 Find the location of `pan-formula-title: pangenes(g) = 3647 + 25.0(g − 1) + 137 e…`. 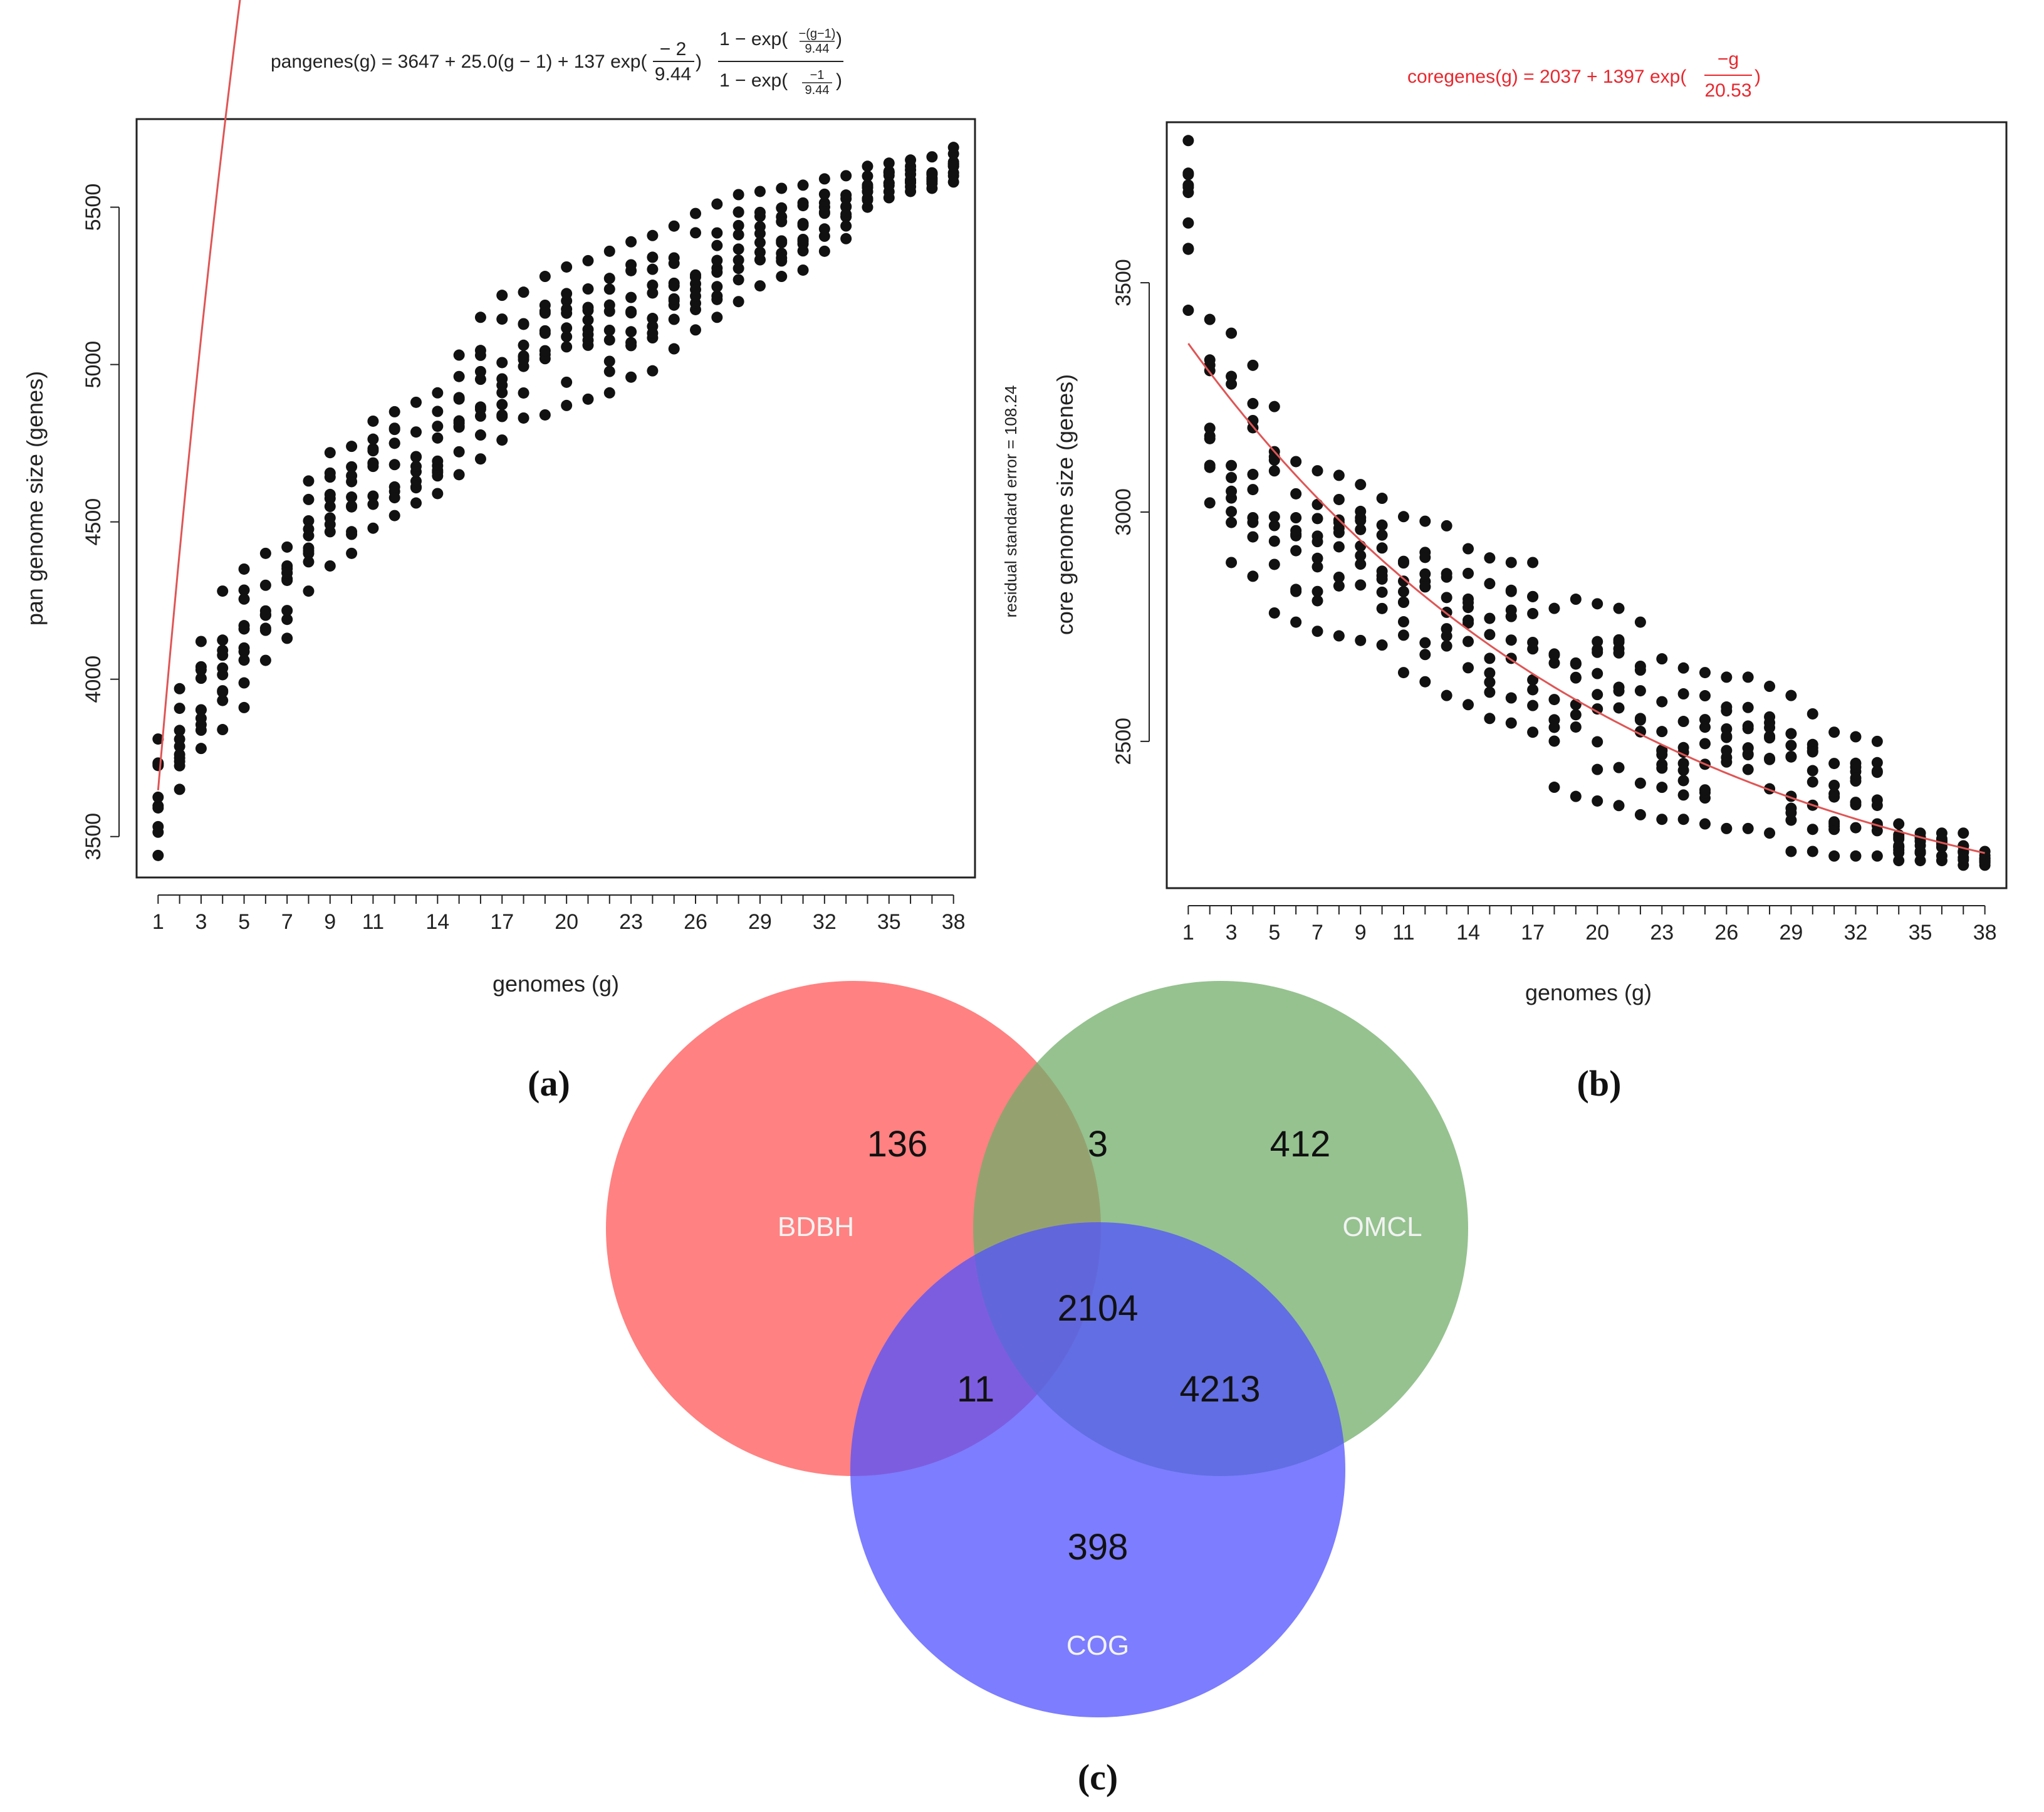

pan-formula-title: pangenes(g) = 3647 + 25.0(g − 1) + 137 e… is located at coordinates (557, 62).